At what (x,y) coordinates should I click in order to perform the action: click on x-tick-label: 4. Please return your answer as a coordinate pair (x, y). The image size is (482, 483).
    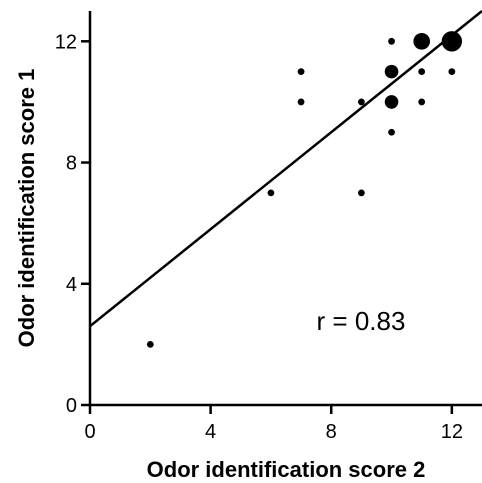
    Looking at the image, I should click on (210, 432).